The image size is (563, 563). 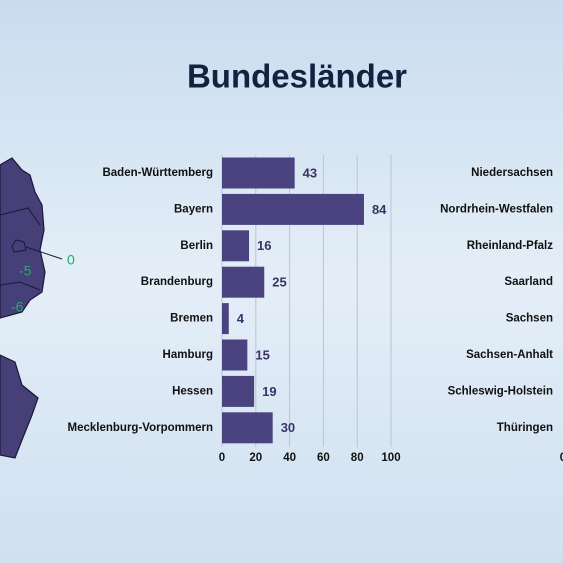 I want to click on map-label: 0, so click(x=71, y=260).